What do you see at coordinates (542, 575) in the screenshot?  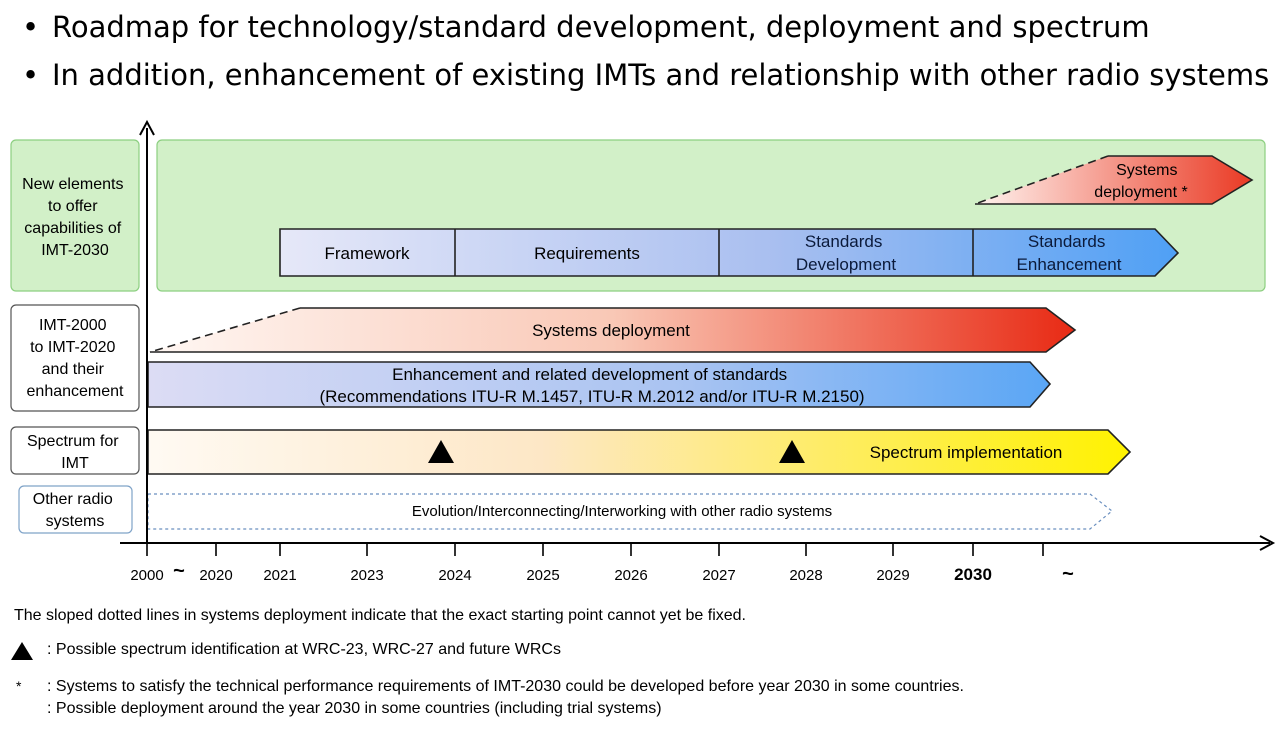 I see `x-axis-tick-label-2025: 2025` at bounding box center [542, 575].